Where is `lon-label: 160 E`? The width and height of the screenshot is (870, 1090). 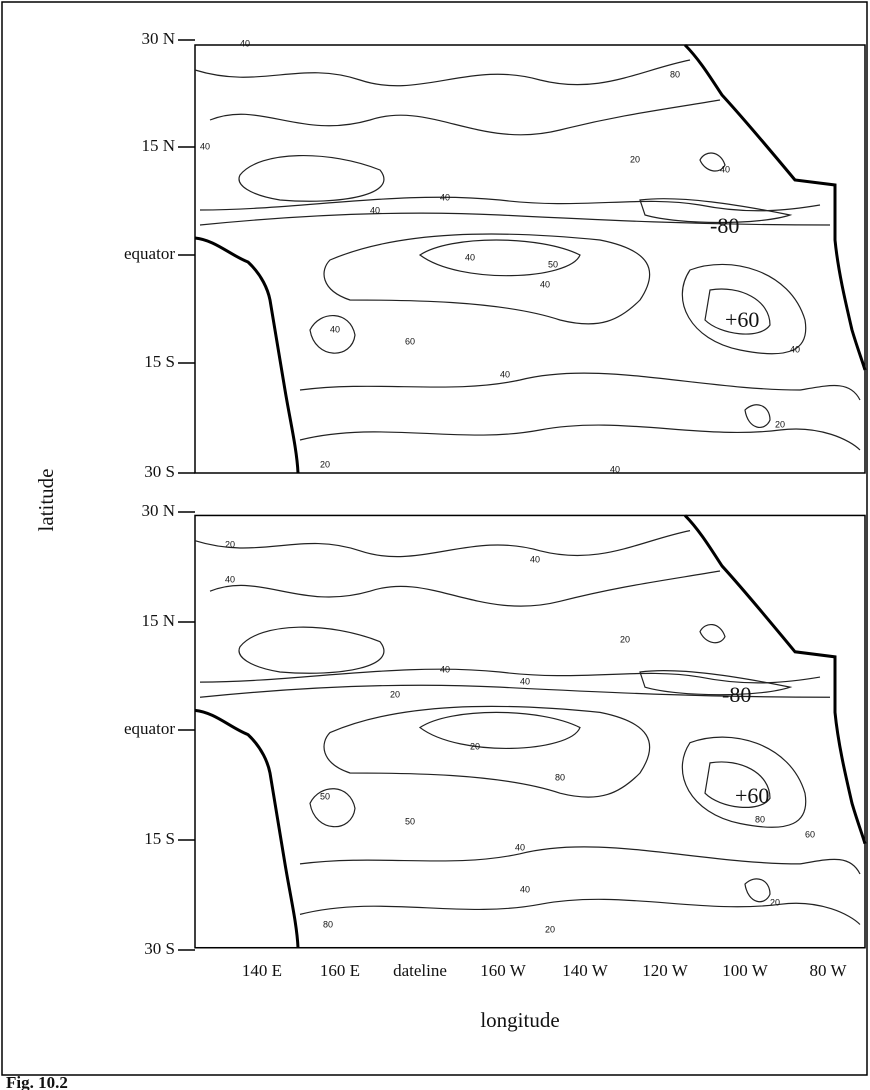
lon-label: 160 E is located at coordinates (340, 970).